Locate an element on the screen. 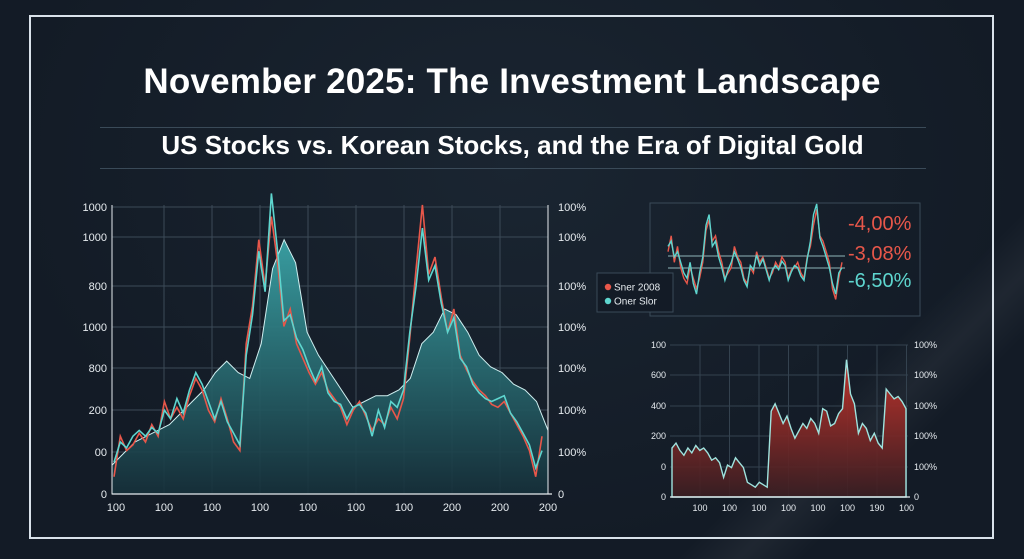 This screenshot has width=1024, height=559. annotation-3: -6,50% is located at coordinates (880, 281).